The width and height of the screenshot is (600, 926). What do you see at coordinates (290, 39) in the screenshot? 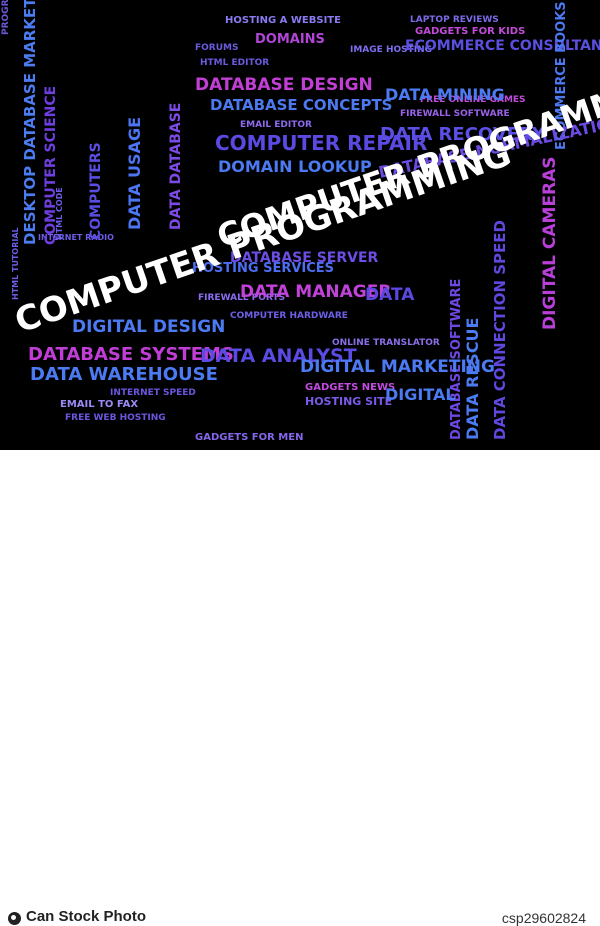
I see `filler-word: DOMAINS` at bounding box center [290, 39].